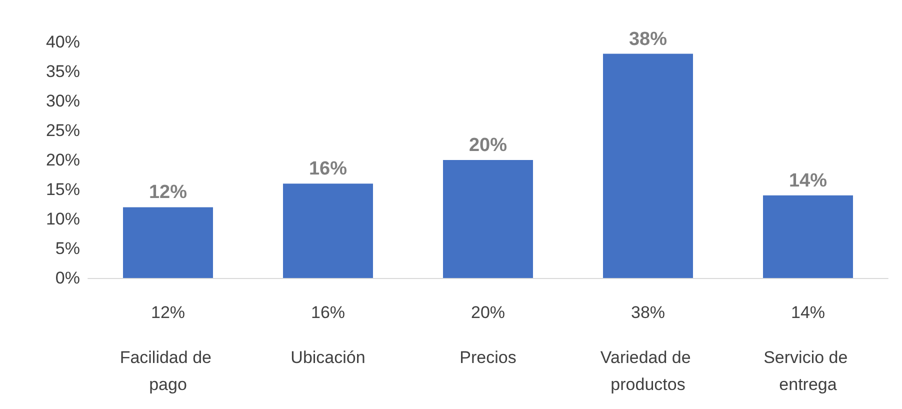 The image size is (902, 409). I want to click on y-tick-label: 10%, so click(63, 219).